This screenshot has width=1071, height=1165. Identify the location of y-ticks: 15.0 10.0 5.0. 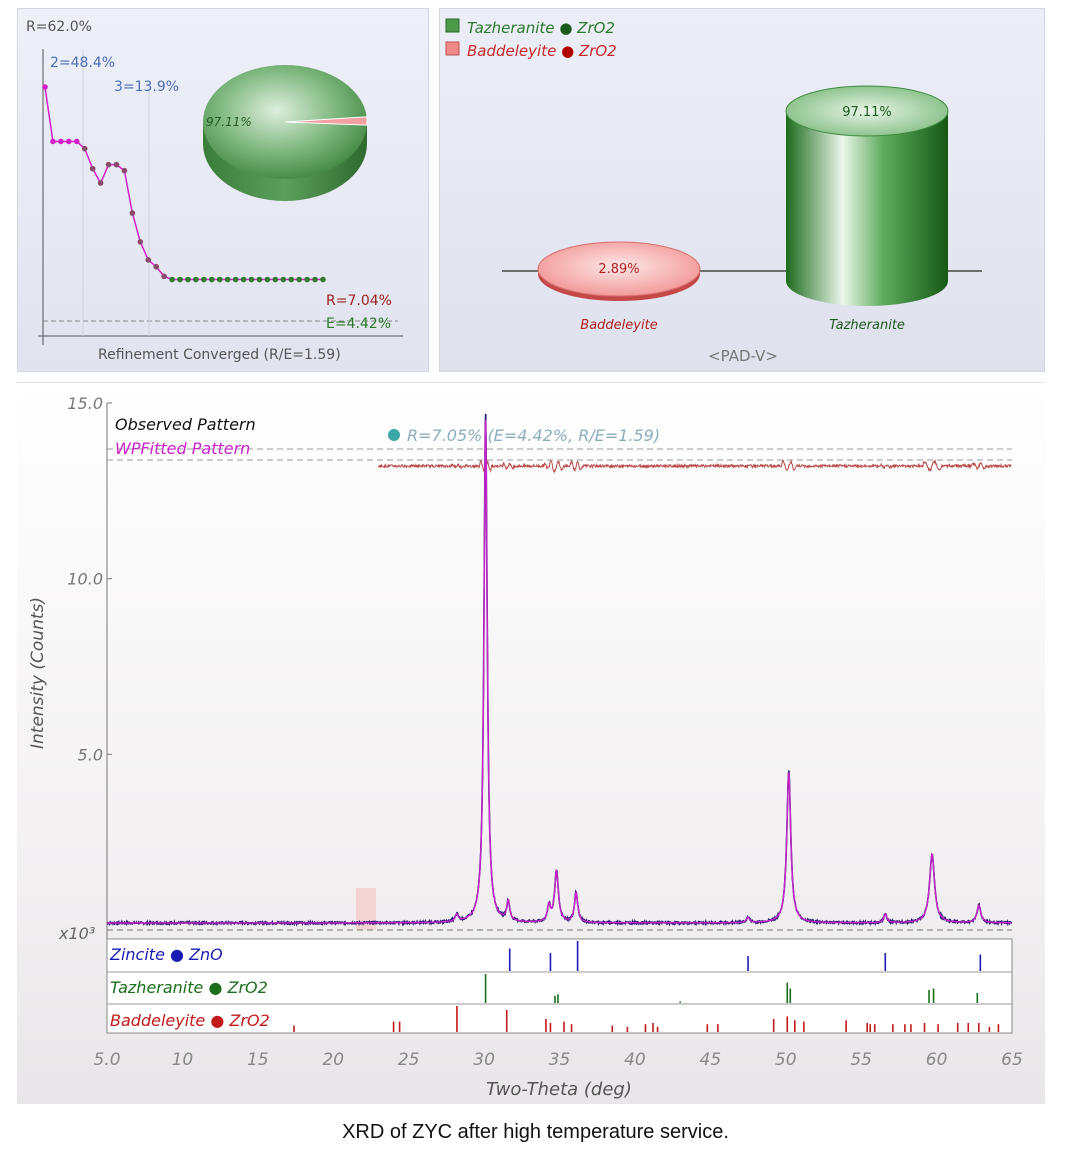
(89, 579).